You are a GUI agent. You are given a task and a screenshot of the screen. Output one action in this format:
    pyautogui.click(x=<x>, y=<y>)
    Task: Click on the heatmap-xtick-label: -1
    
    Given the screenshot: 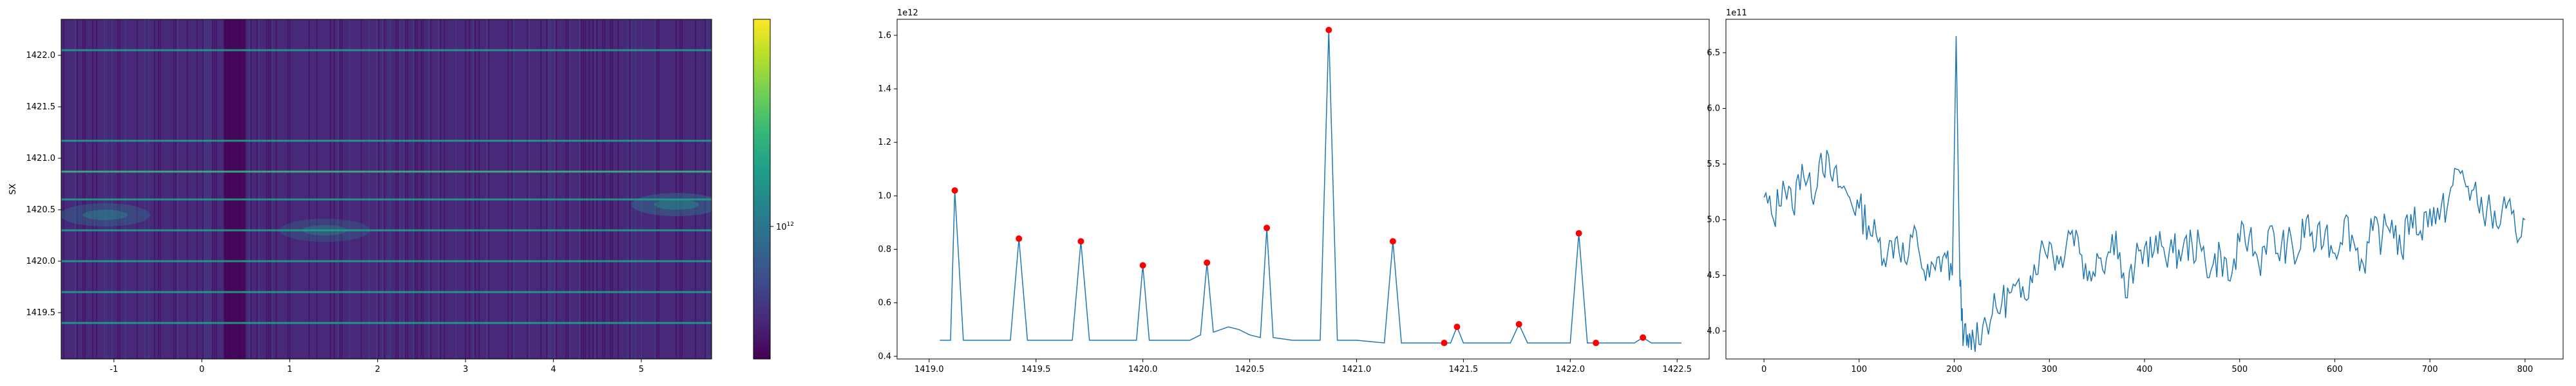 What is the action you would take?
    pyautogui.click(x=113, y=369)
    